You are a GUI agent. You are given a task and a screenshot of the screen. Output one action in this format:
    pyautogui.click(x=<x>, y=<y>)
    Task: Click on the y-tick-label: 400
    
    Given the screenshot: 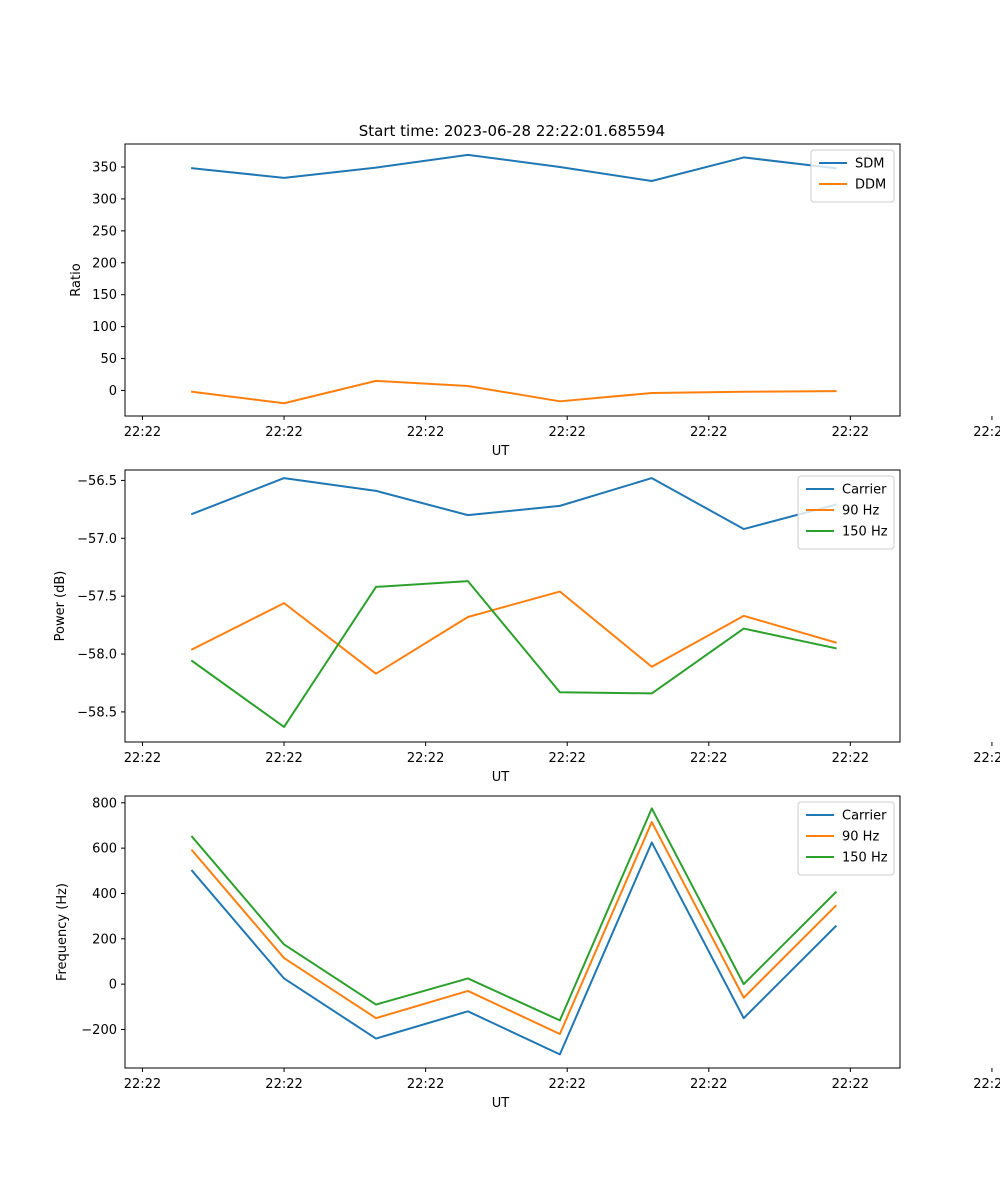 What is the action you would take?
    pyautogui.click(x=104, y=894)
    